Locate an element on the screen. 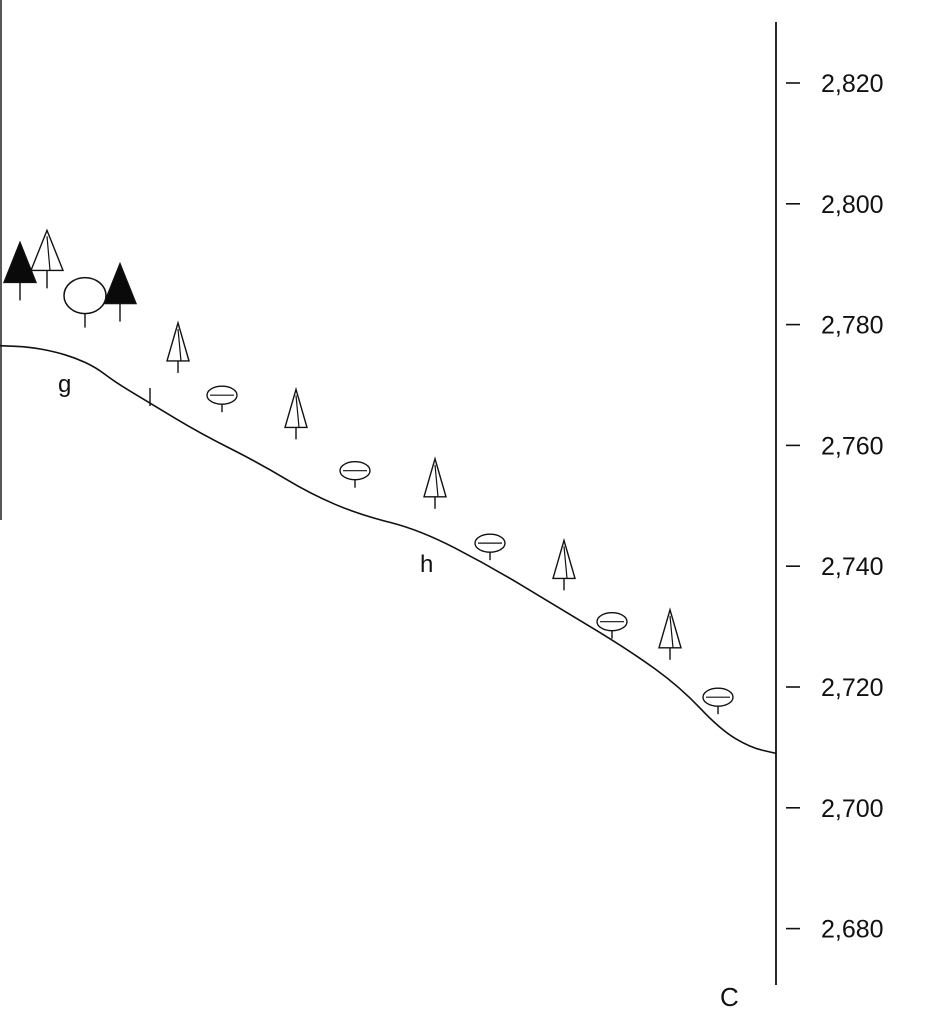  axis-tick-label: 2,700 is located at coordinates (852, 809).